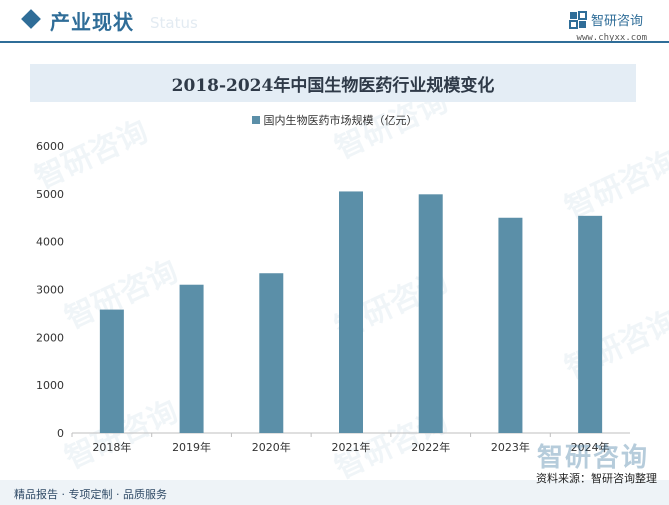  What do you see at coordinates (92, 22) in the screenshot?
I see `section-title: 产业现状` at bounding box center [92, 22].